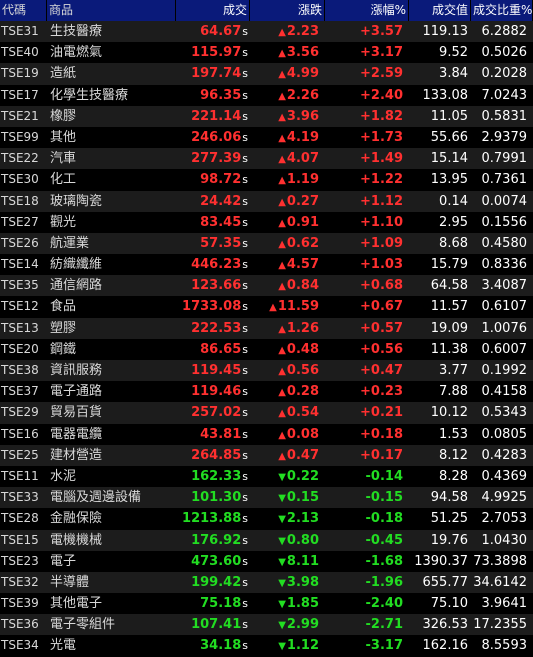 Image resolution: width=533 pixels, height=657 pixels. Describe the element at coordinates (266, 74) in the screenshot. I see `table-row: TSE19 造紙 197.74s ▲4.99 +2.59 3.84 0.2028` at that location.